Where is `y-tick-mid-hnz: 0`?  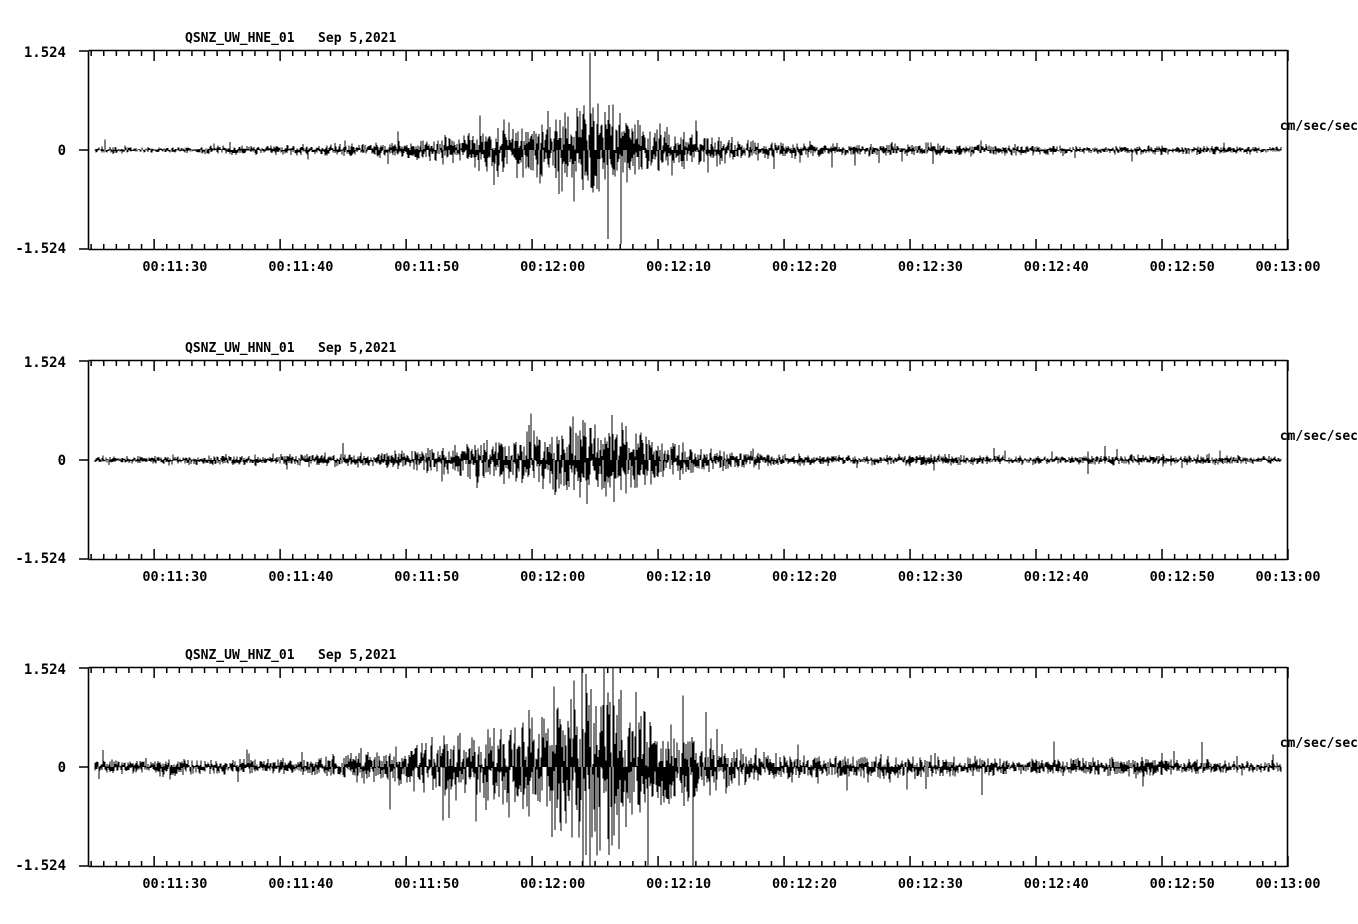
y-tick-mid-hnz: 0 is located at coordinates (61, 768).